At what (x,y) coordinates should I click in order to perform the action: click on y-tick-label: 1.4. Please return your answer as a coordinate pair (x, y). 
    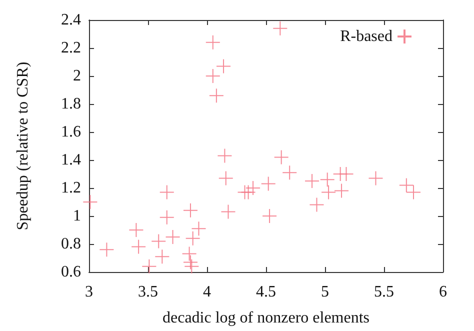
    Looking at the image, I should click on (71, 160).